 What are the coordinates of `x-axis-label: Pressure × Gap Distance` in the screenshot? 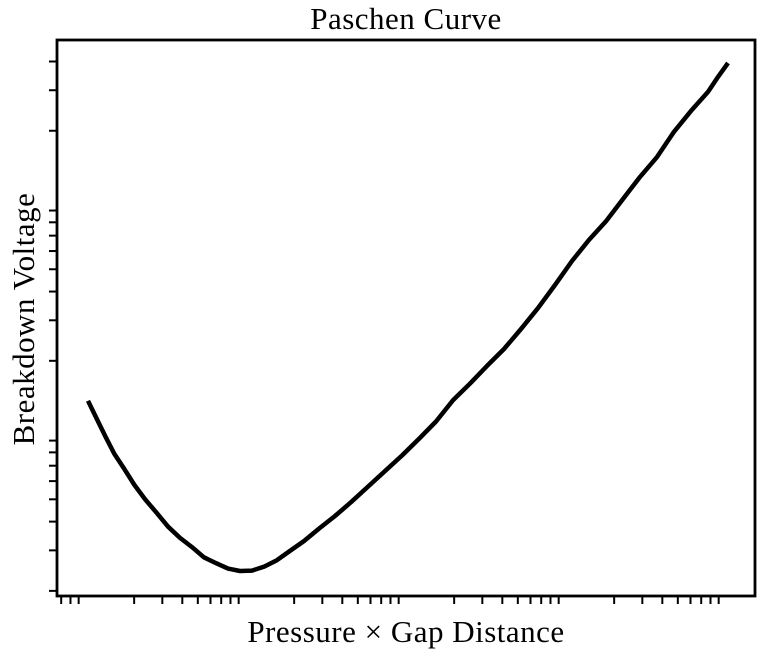 It's located at (406, 631).